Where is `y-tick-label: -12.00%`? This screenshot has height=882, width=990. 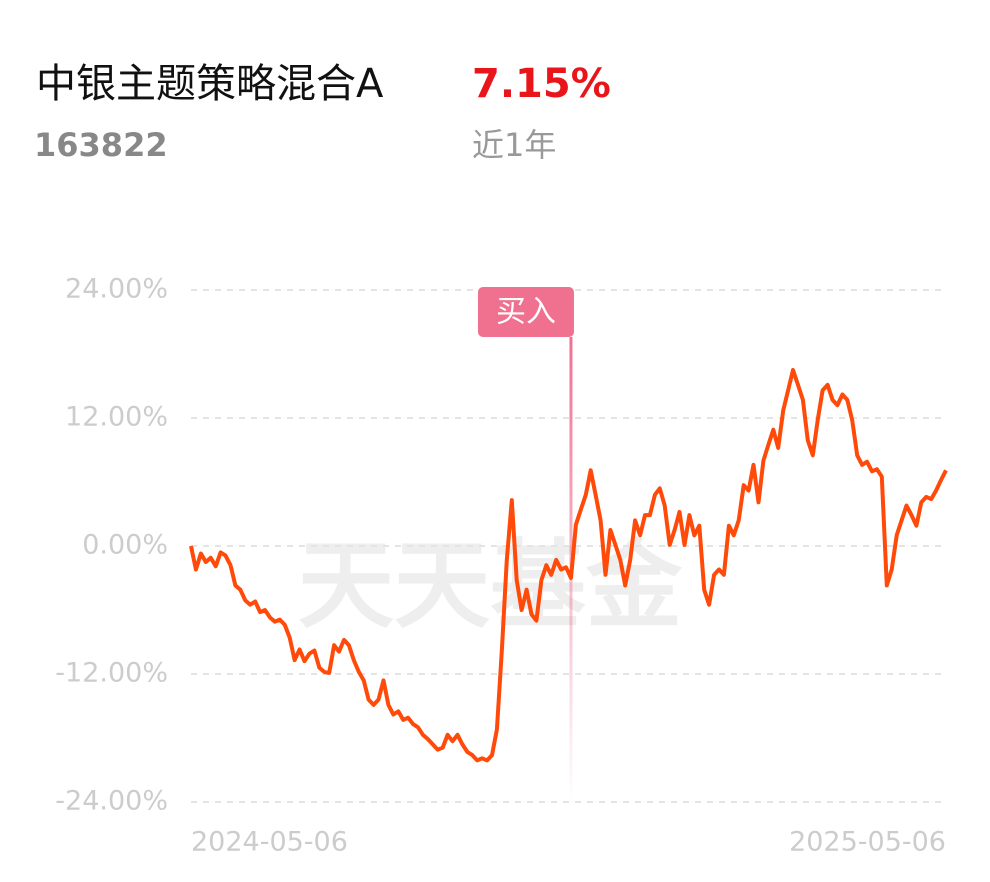
y-tick-label: -12.00% is located at coordinates (111, 673).